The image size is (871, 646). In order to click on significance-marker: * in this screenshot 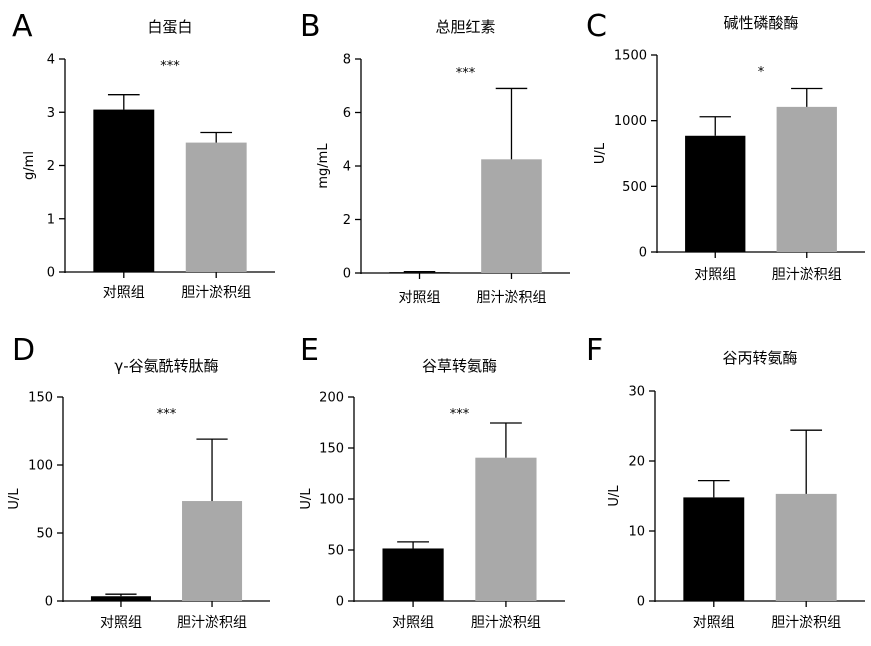, I will do `click(761, 72)`.